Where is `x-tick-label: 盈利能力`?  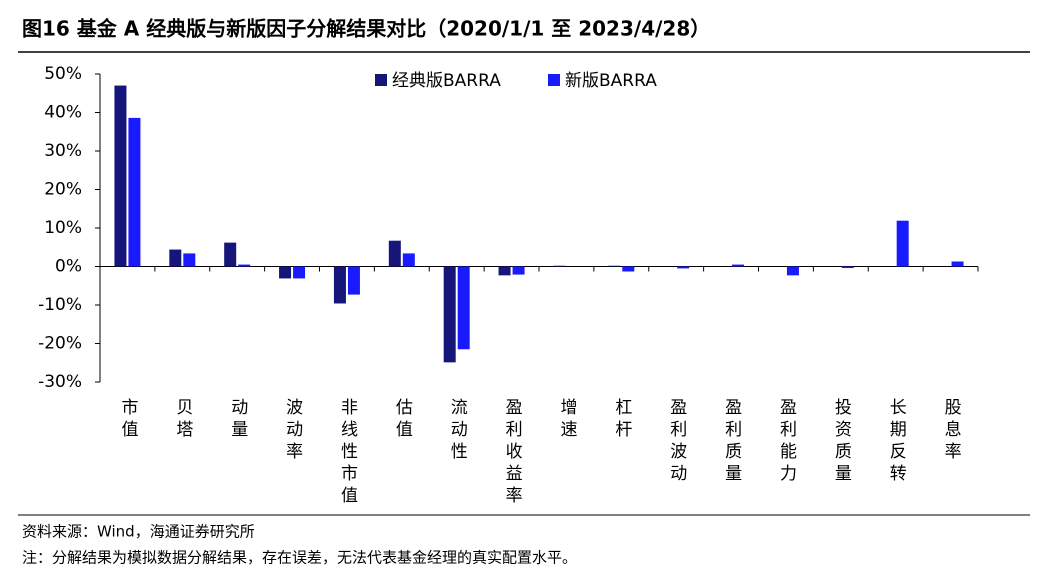 x-tick-label: 盈利能力 is located at coordinates (786, 442).